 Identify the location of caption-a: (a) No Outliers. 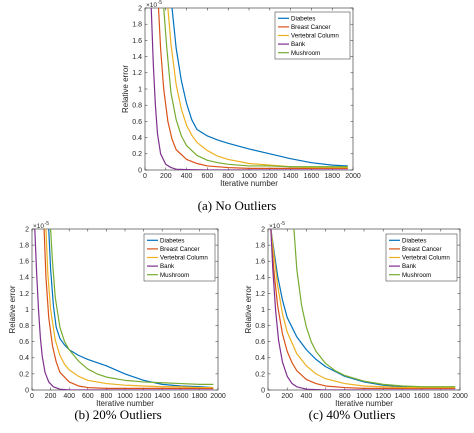
(237, 205).